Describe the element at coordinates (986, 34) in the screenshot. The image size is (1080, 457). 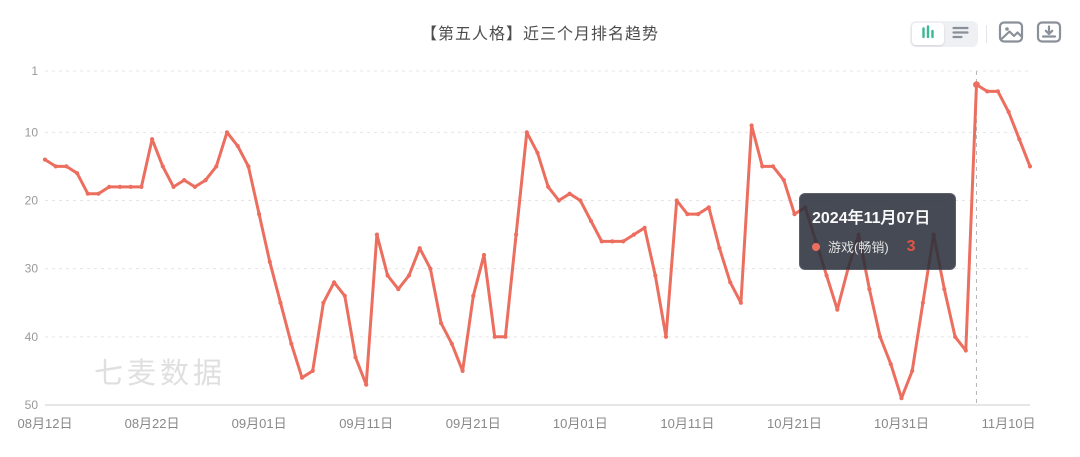
I see `toolbar-divider` at that location.